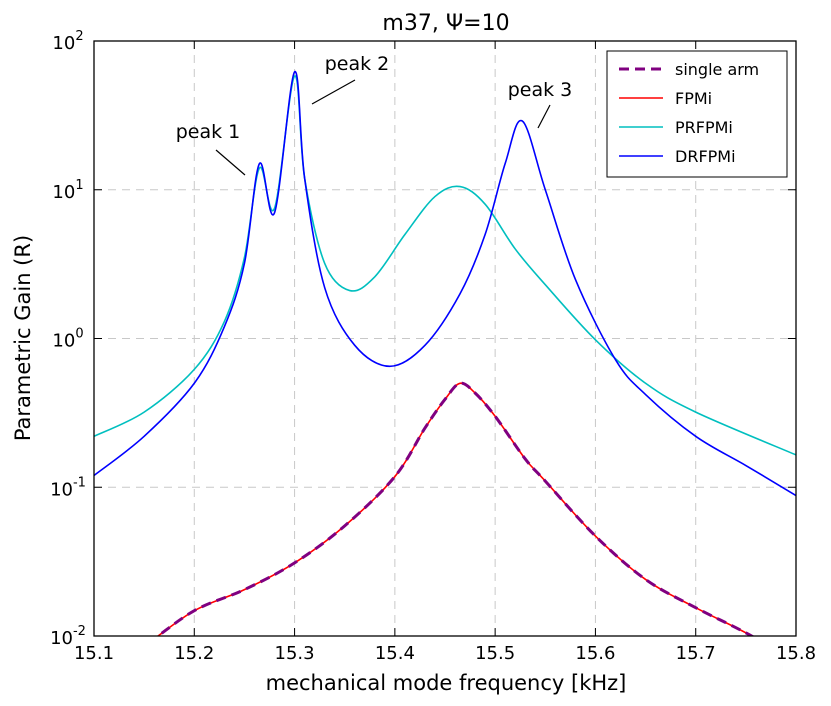 The width and height of the screenshot is (831, 706). What do you see at coordinates (67, 339) in the screenshot?
I see `y-tick-label: 10⁰` at bounding box center [67, 339].